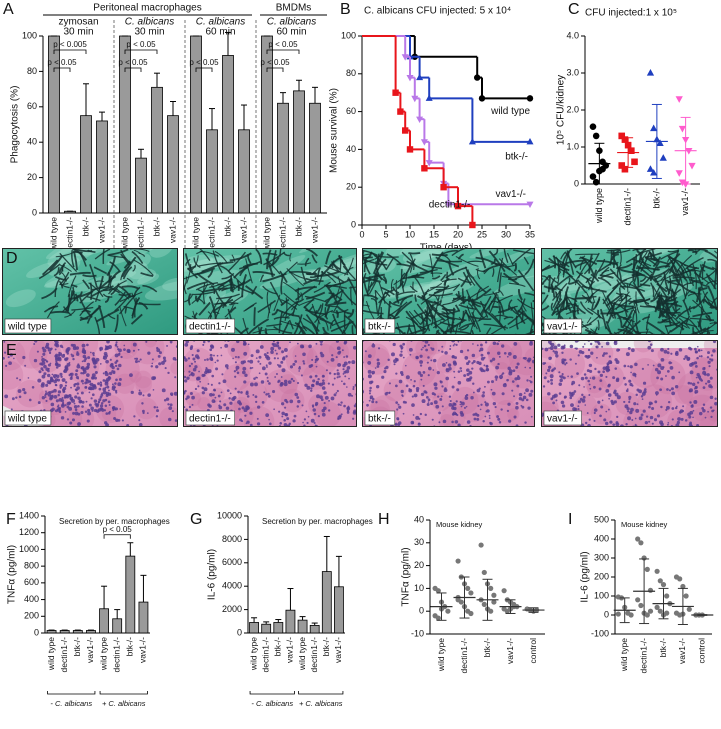 This screenshot has width=721, height=729. What do you see at coordinates (601, 519) in the screenshot?
I see `y-tick-label: 500` at bounding box center [601, 519].